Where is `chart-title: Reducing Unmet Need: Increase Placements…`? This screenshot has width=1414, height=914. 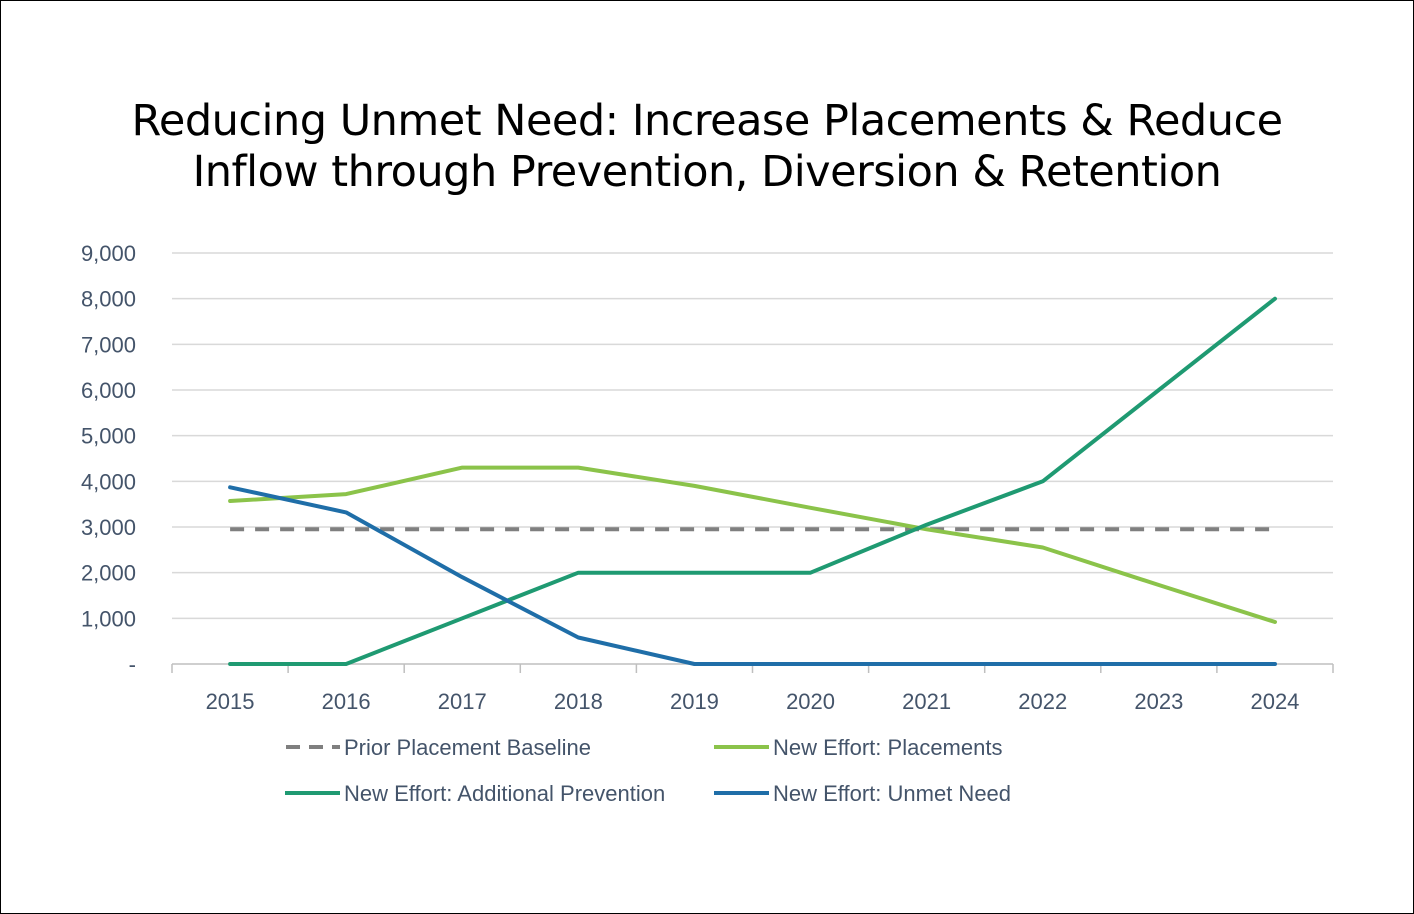
chart-title: Reducing Unmet Need: Increase Placements… is located at coordinates (707, 147).